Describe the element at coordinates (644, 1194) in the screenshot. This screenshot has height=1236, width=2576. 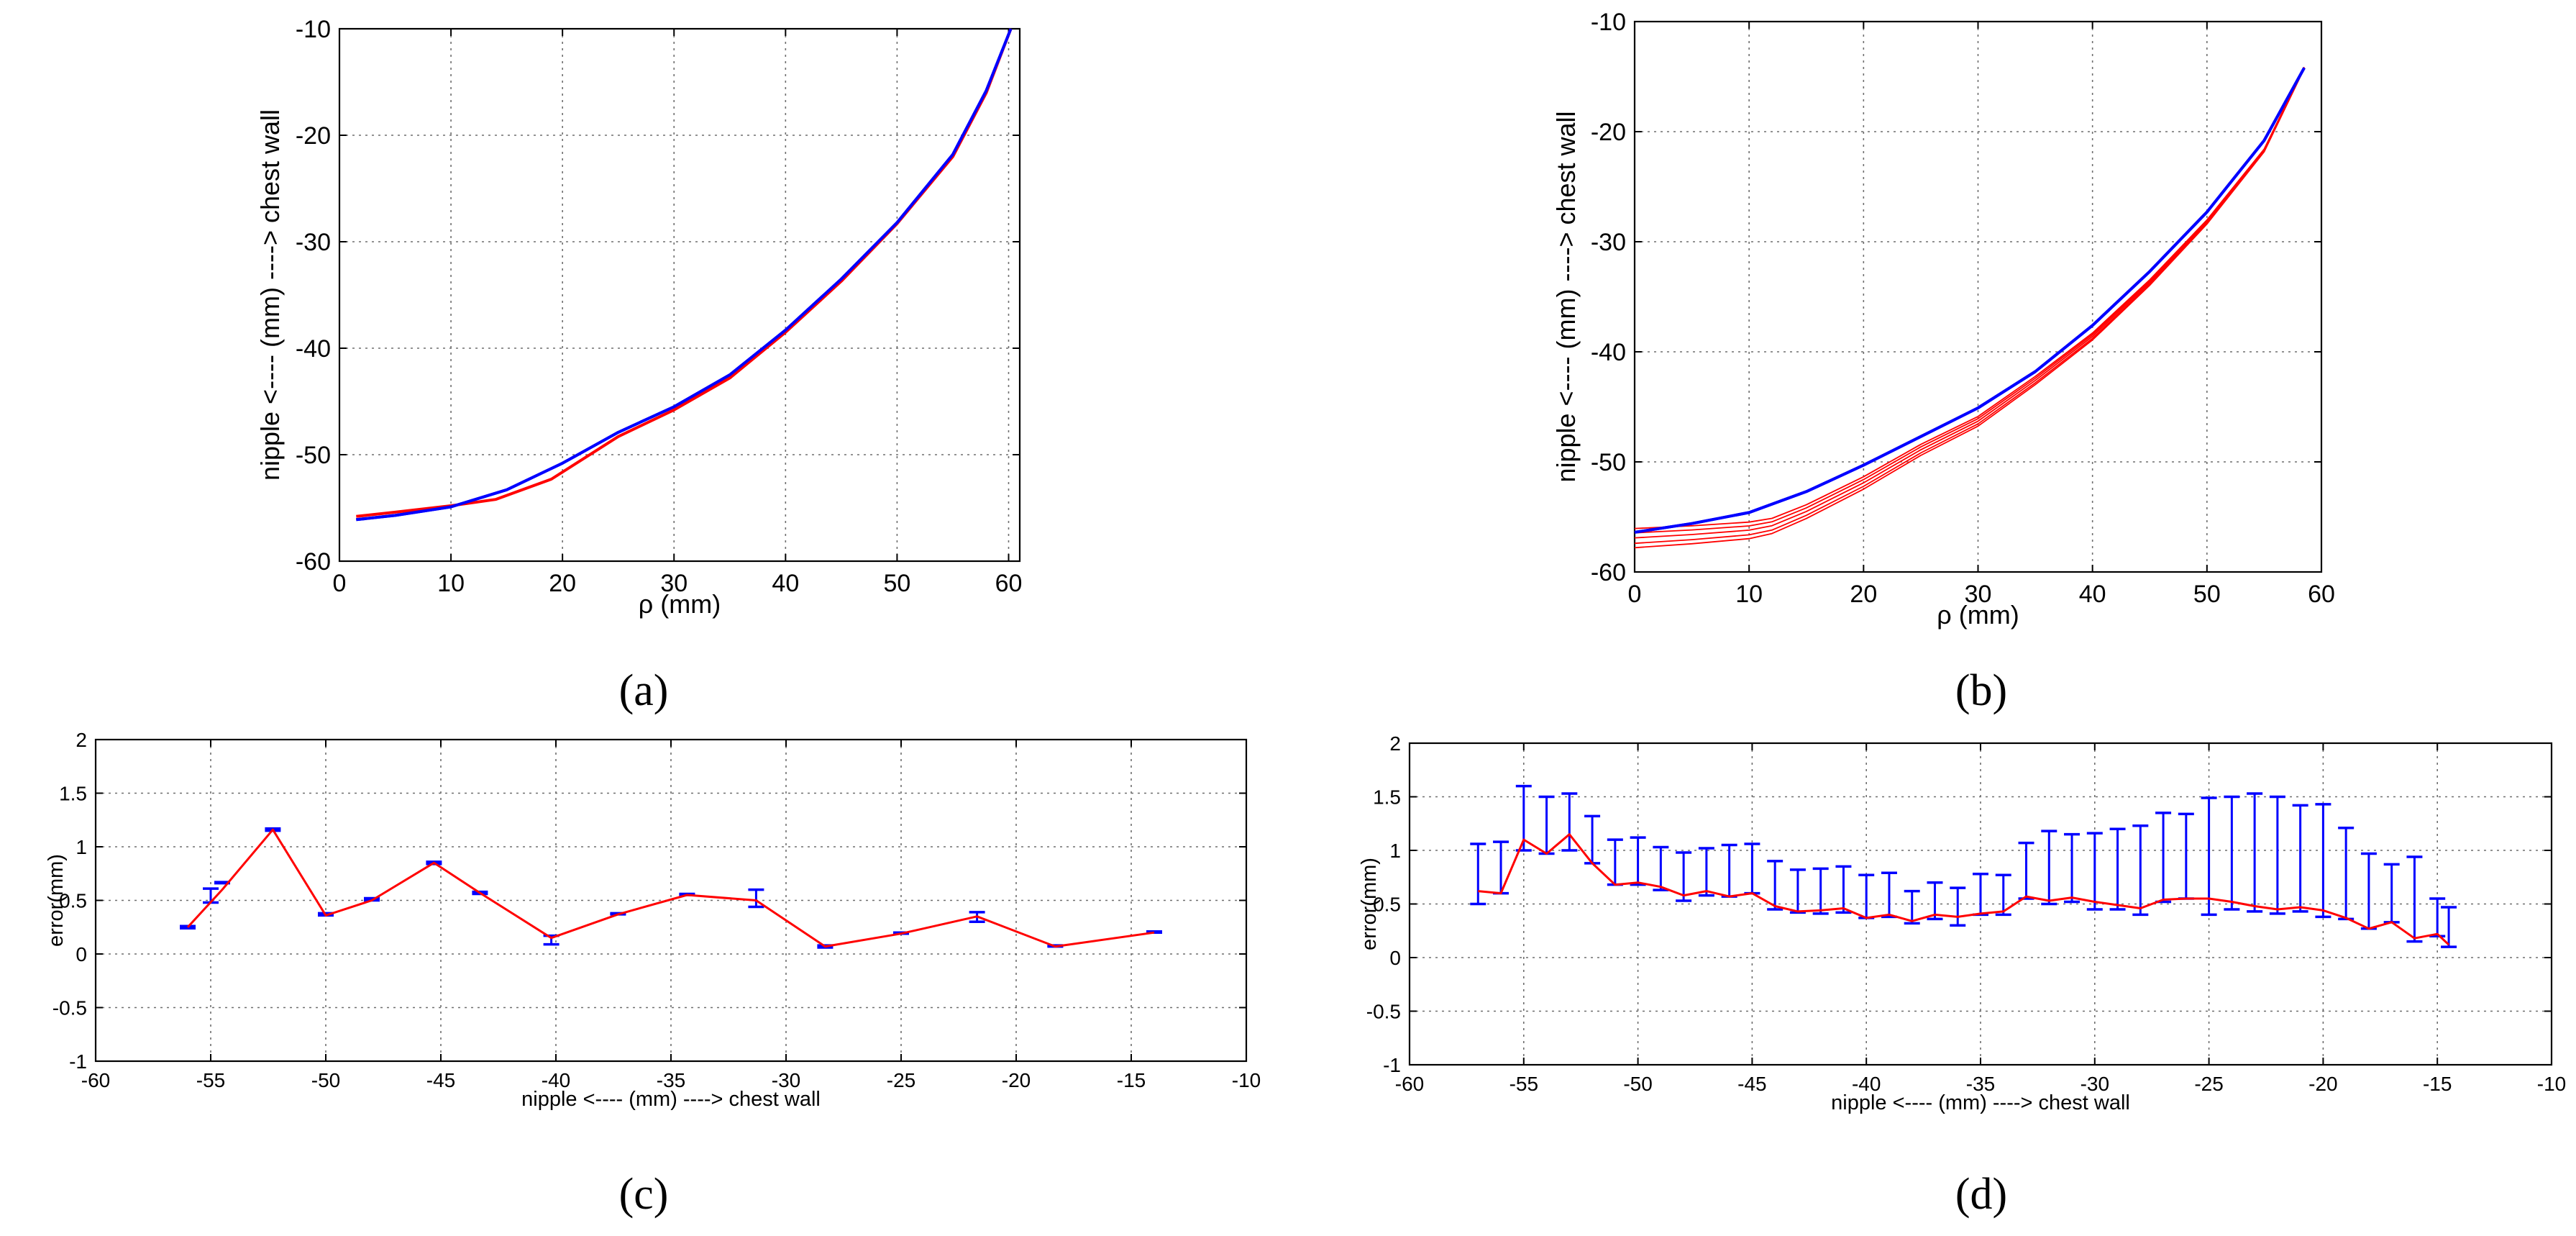
I see `panel-label-c: (c)` at that location.